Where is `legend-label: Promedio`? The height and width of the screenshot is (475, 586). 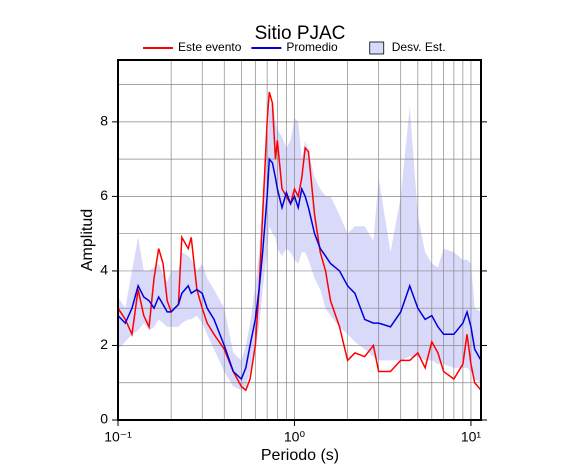
legend-label: Promedio is located at coordinates (312, 47).